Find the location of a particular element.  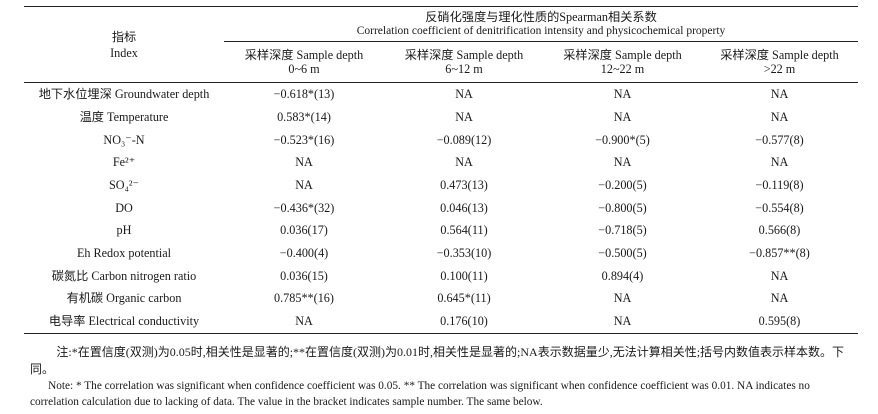

value-cell: −0.353(10) is located at coordinates (464, 253).